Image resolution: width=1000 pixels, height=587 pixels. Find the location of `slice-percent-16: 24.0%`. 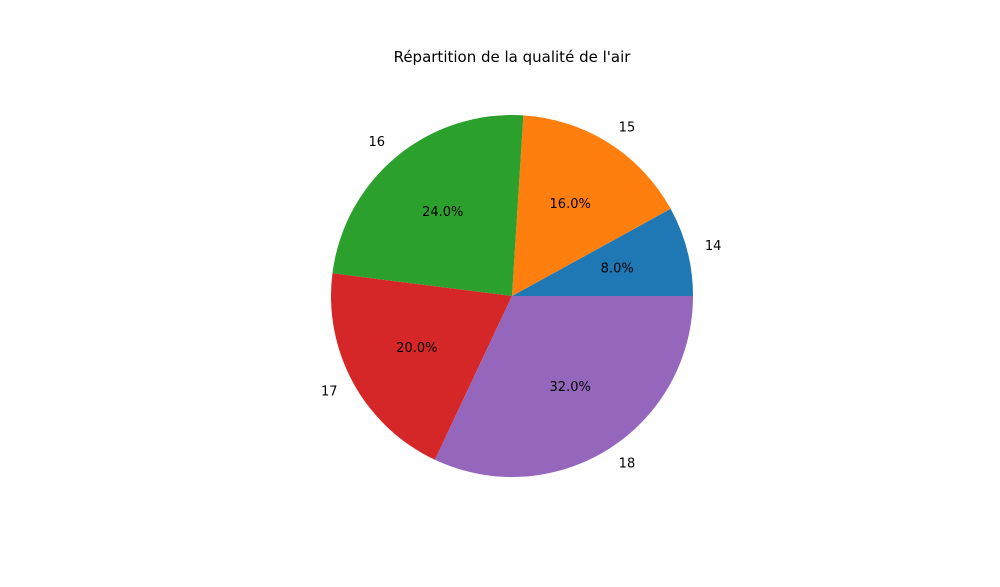

slice-percent-16: 24.0% is located at coordinates (442, 212).